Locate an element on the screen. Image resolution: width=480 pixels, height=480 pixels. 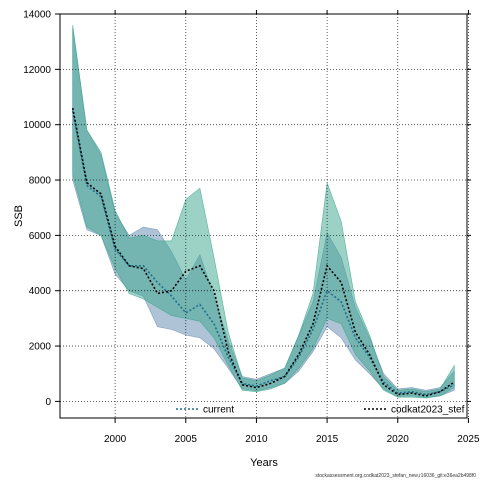
y-tick-label-1: 0 is located at coordinates (48, 402).